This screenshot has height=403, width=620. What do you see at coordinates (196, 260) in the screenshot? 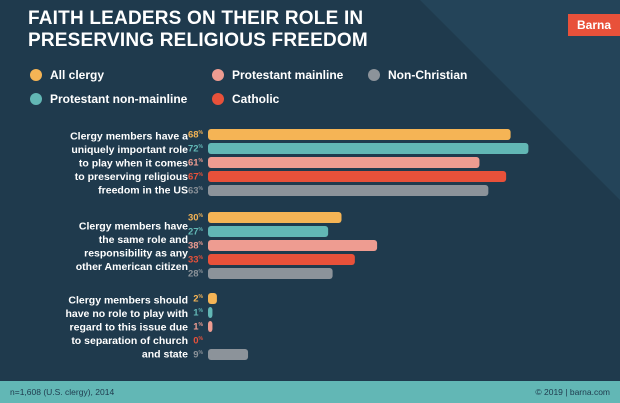
I see `data-label: 33%` at bounding box center [196, 260].